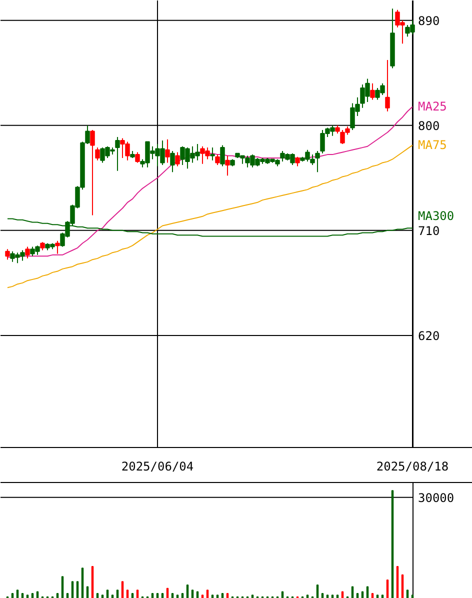 Image resolution: width=472 pixels, height=598 pixels. Describe the element at coordinates (429, 125) in the screenshot. I see `y-tick-label: 800` at that location.